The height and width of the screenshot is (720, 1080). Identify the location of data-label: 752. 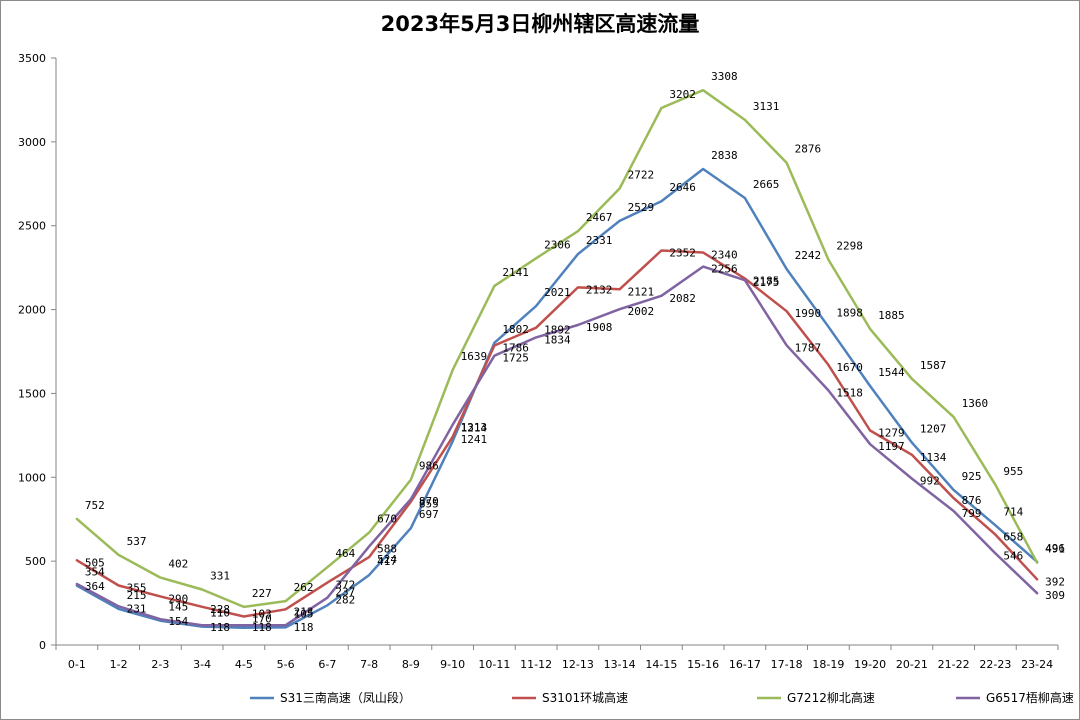
(95, 505).